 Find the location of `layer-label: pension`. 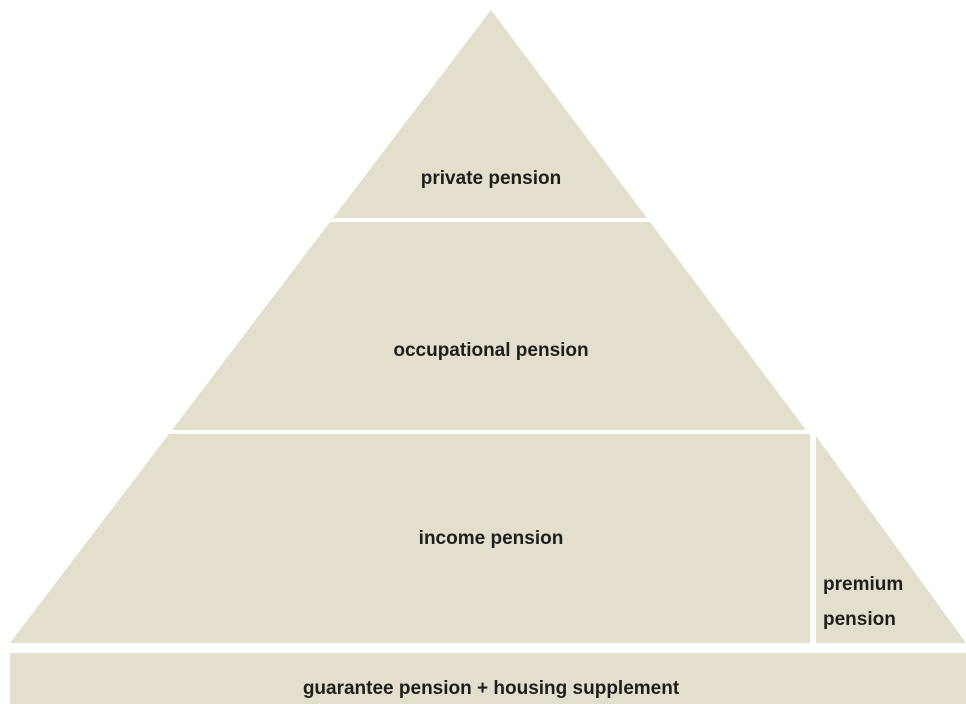

layer-label: pension is located at coordinates (859, 619).